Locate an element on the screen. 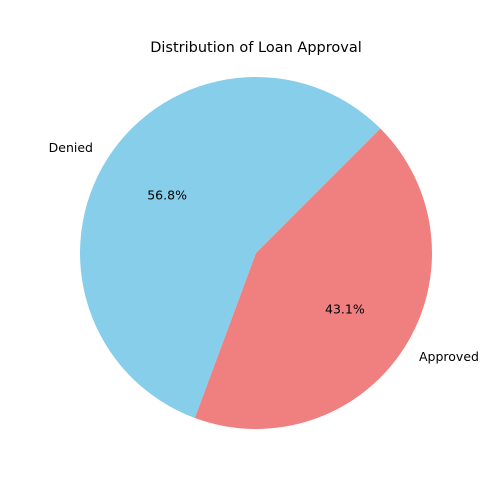  slice-label-approved: Approved is located at coordinates (449, 356).